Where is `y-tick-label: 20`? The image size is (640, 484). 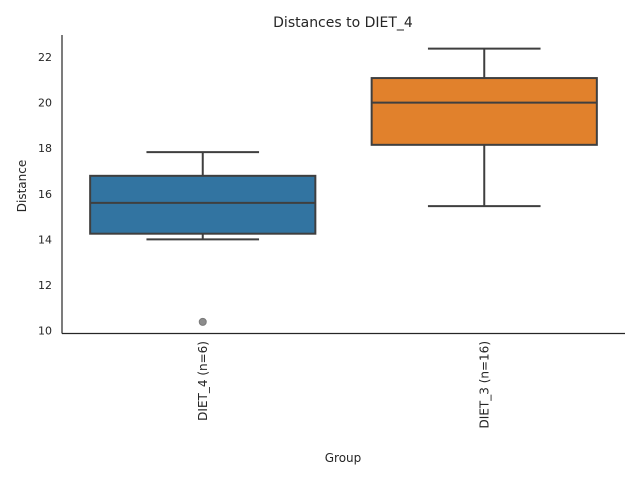
y-tick-label: 20 is located at coordinates (45, 103).